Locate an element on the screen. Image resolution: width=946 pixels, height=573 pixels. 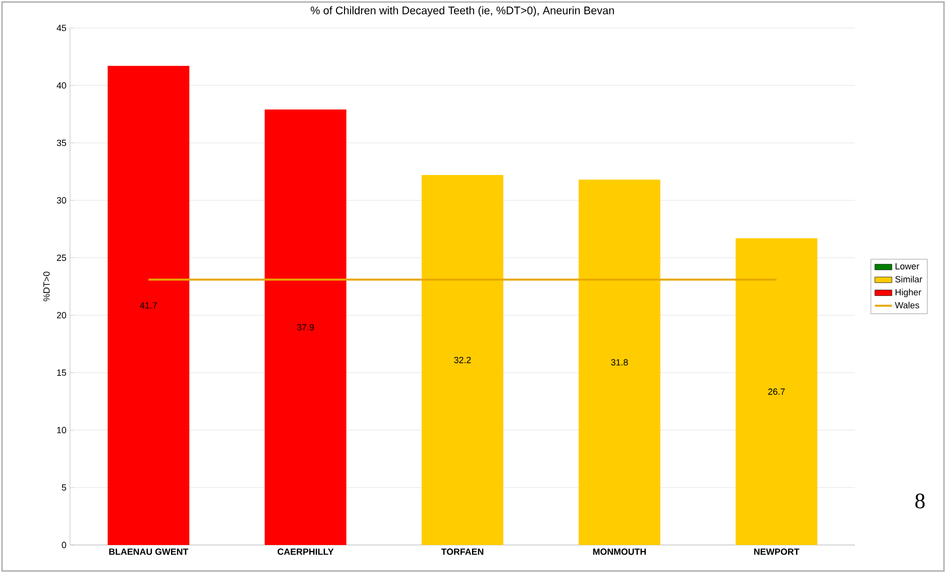
x-tick-label: BLAENAU GWENT is located at coordinates (148, 551).